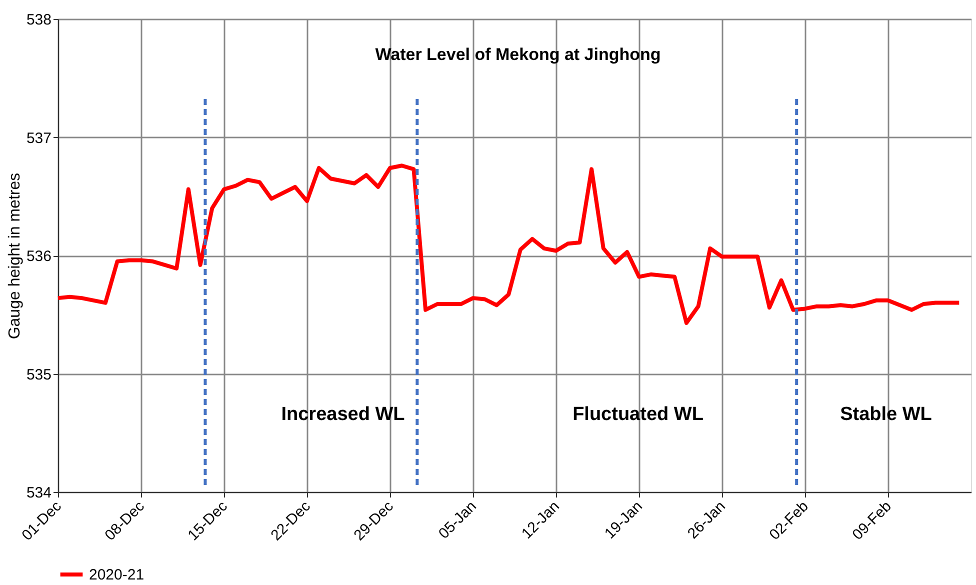 This screenshot has height=585, width=976. I want to click on y-tick-label: 537, so click(39, 138).